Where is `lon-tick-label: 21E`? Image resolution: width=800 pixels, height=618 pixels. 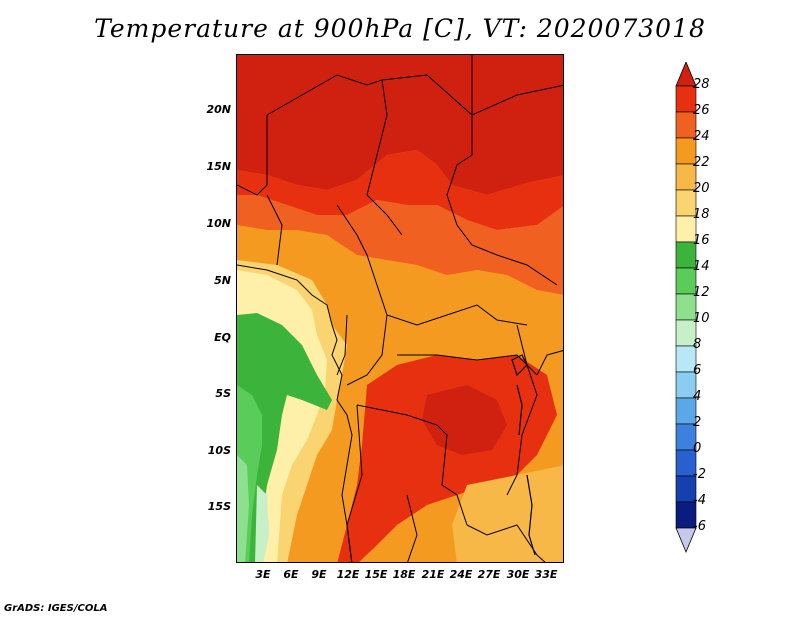 lon-tick-label: 21E is located at coordinates (433, 574).